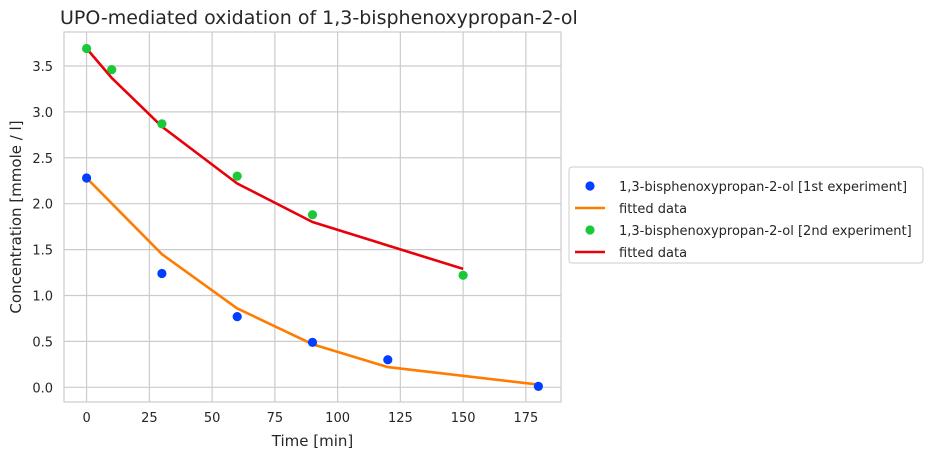  What do you see at coordinates (16, 216) in the screenshot?
I see `y-axis-label: Concentration [mmole / l]` at bounding box center [16, 216].